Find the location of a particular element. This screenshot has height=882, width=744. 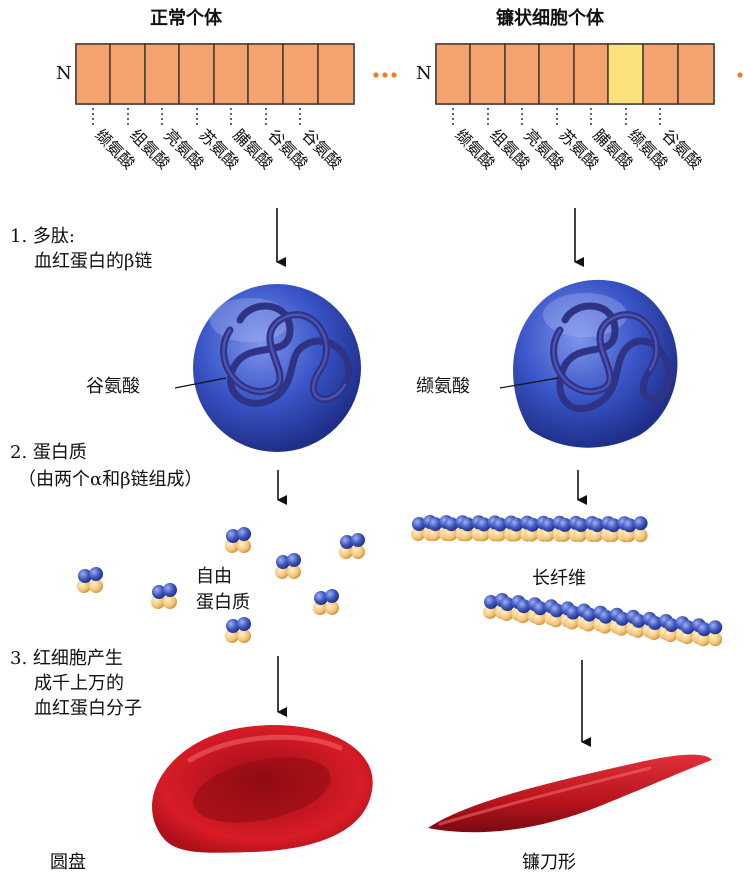

sickle-residue-pointer is located at coordinates (529, 383).